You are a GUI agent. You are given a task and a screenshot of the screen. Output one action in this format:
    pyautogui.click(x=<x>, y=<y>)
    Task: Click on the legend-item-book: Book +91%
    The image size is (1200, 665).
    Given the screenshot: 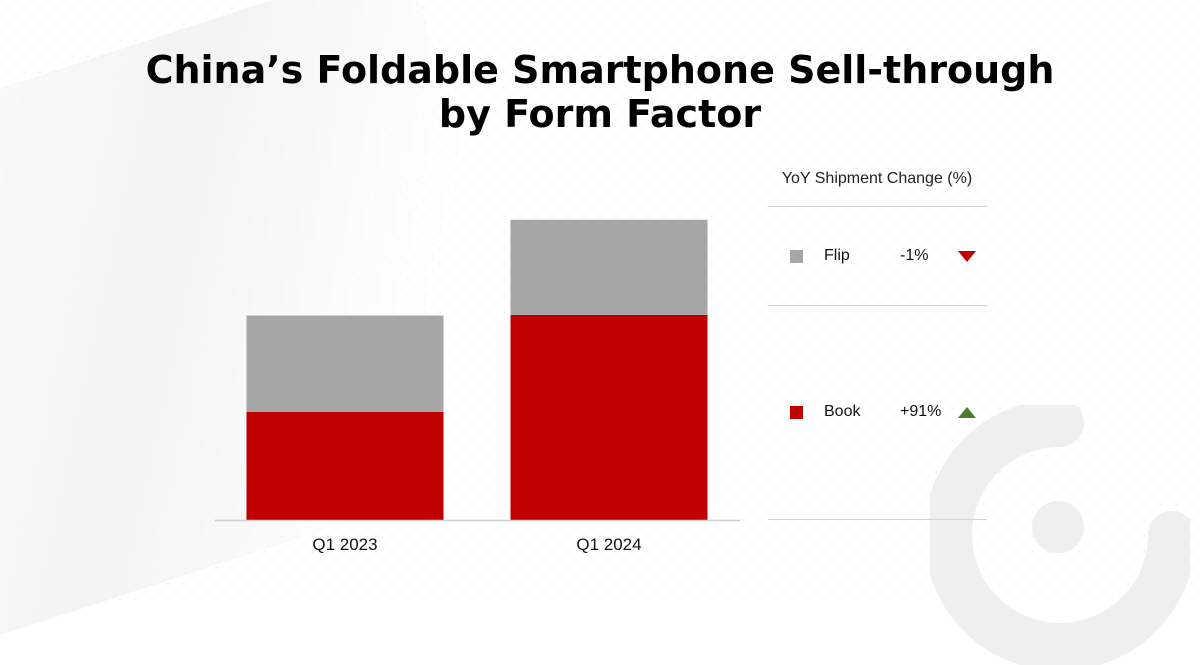 What is the action you would take?
    pyautogui.click(x=890, y=413)
    